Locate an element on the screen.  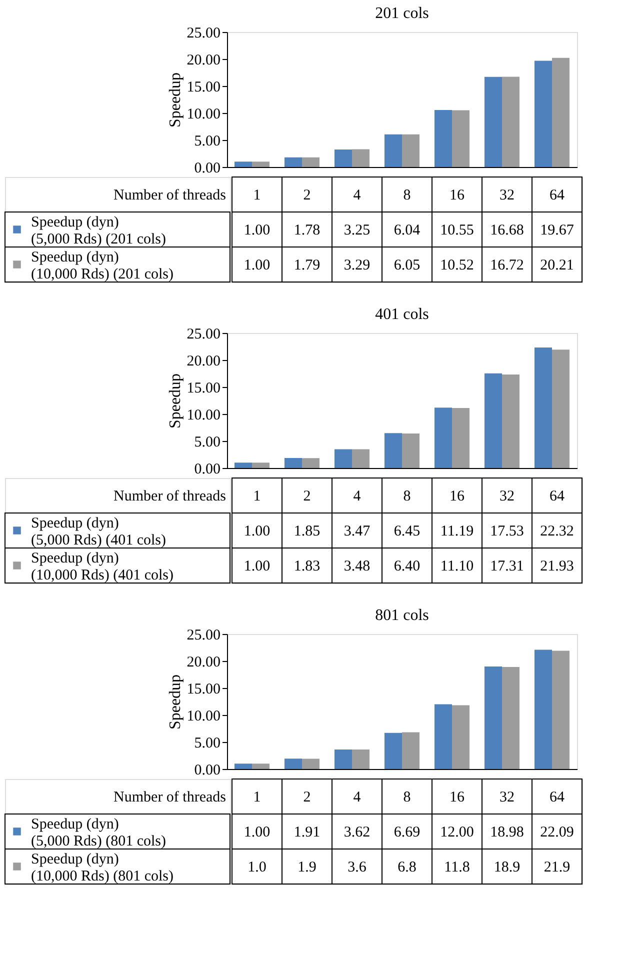
data-label: 22.09 is located at coordinates (557, 832).